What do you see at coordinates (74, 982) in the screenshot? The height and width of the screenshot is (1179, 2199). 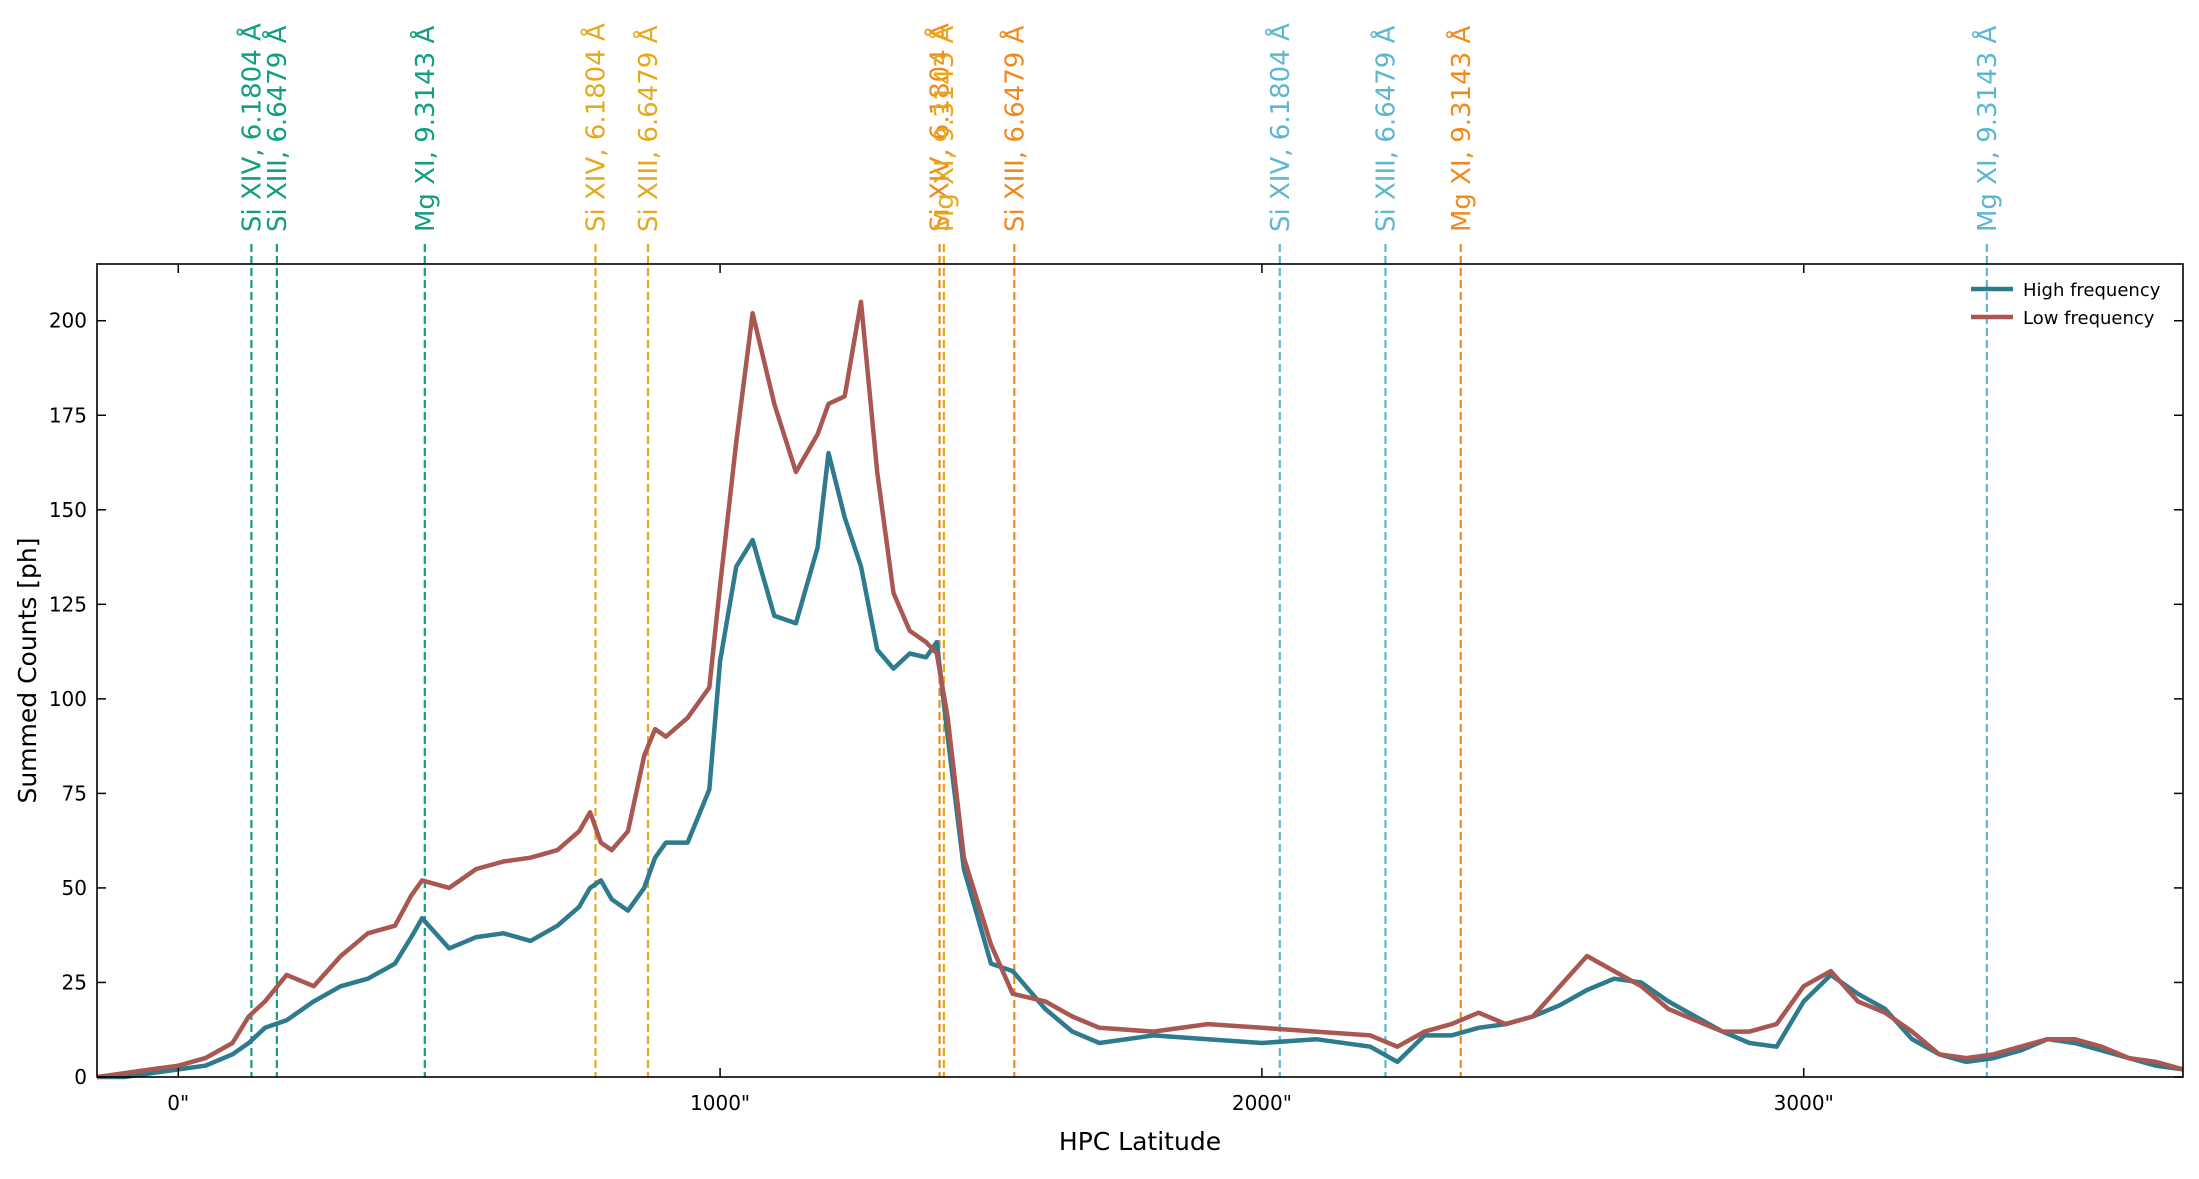 I see `y-tick-label: 25` at bounding box center [74, 982].